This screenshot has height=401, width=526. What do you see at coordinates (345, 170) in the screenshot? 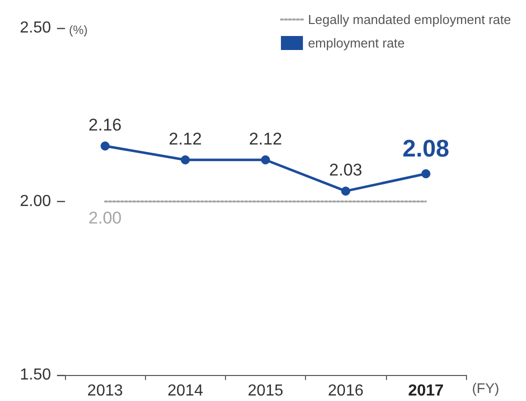
I see `data-label: 2.03` at bounding box center [345, 170].